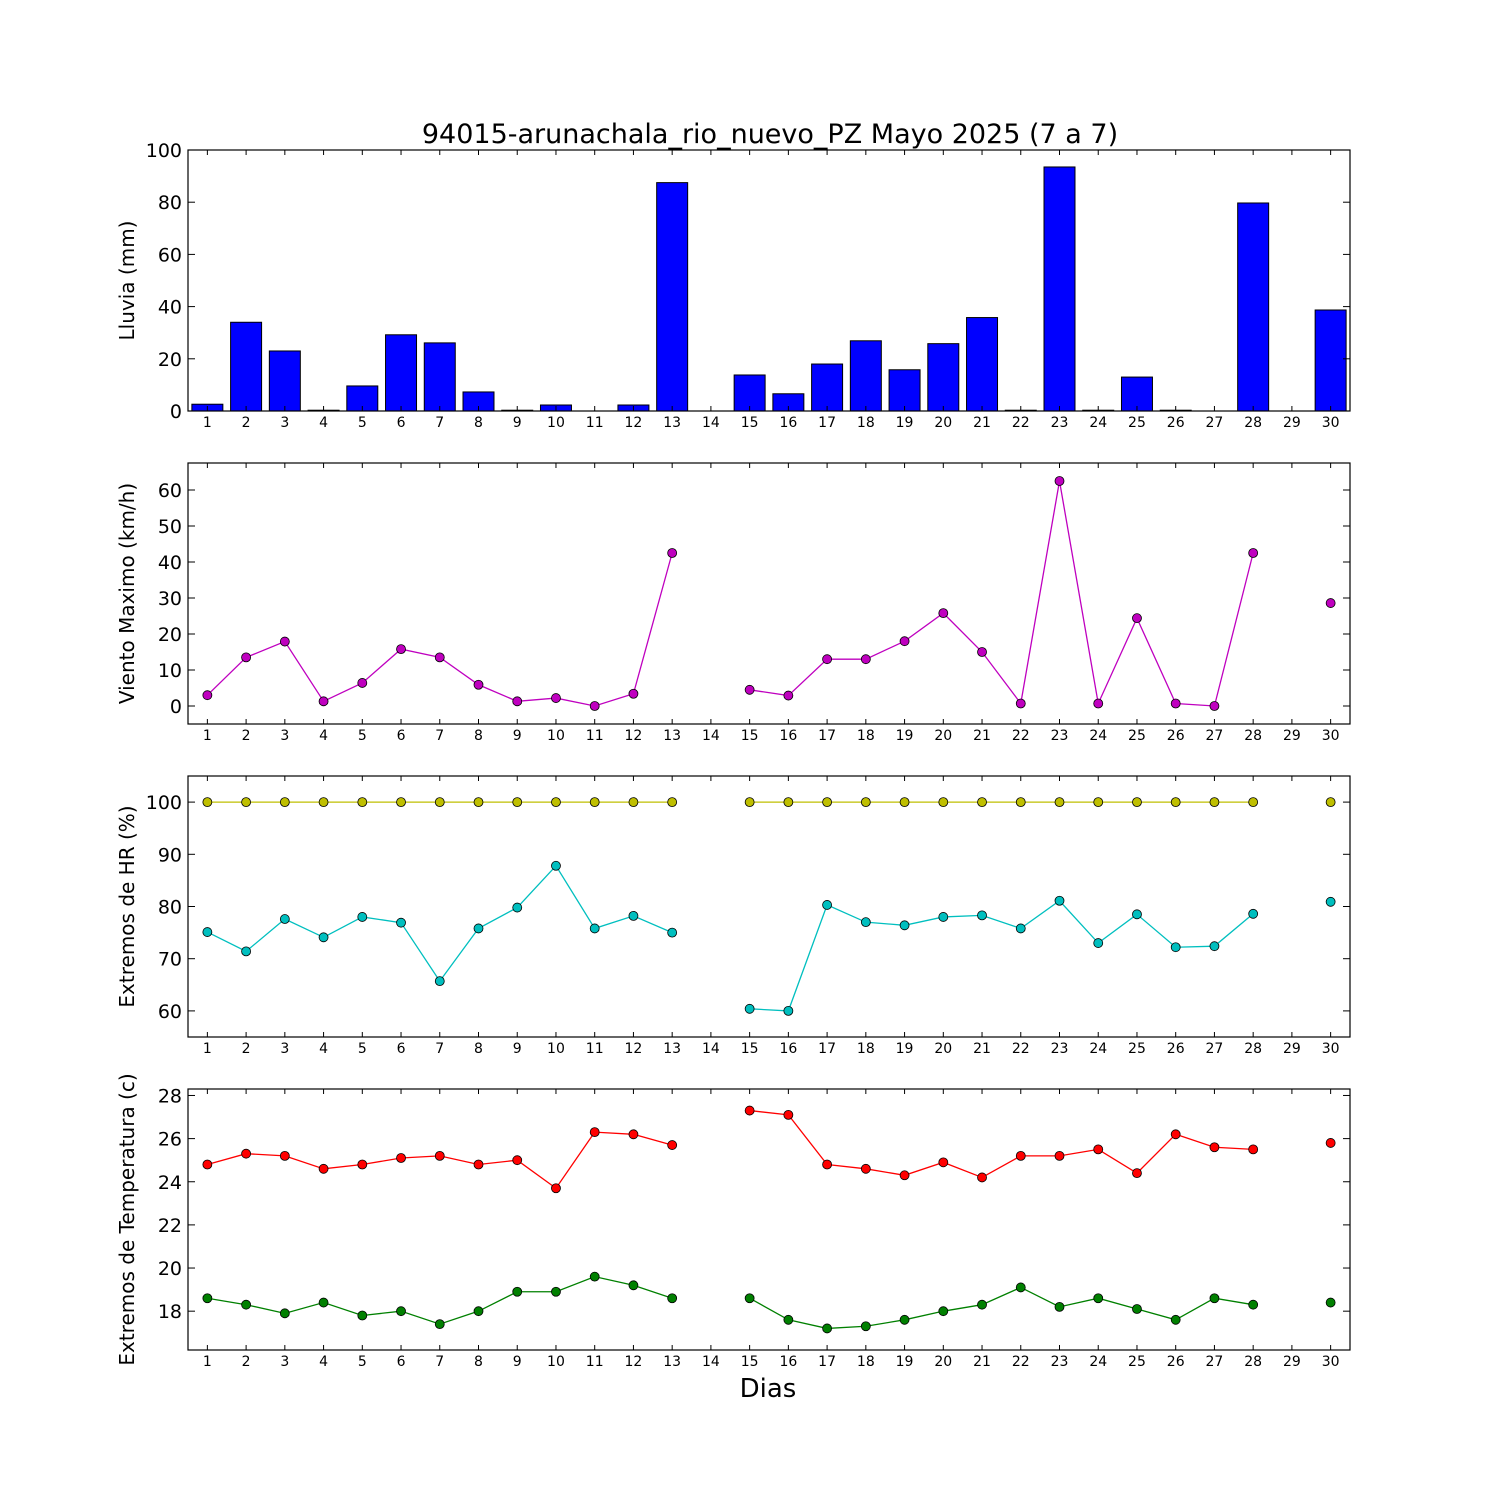 Image resolution: width=1500 pixels, height=1500 pixels. Describe the element at coordinates (170, 527) in the screenshot. I see `y-tick-label: 50` at that location.